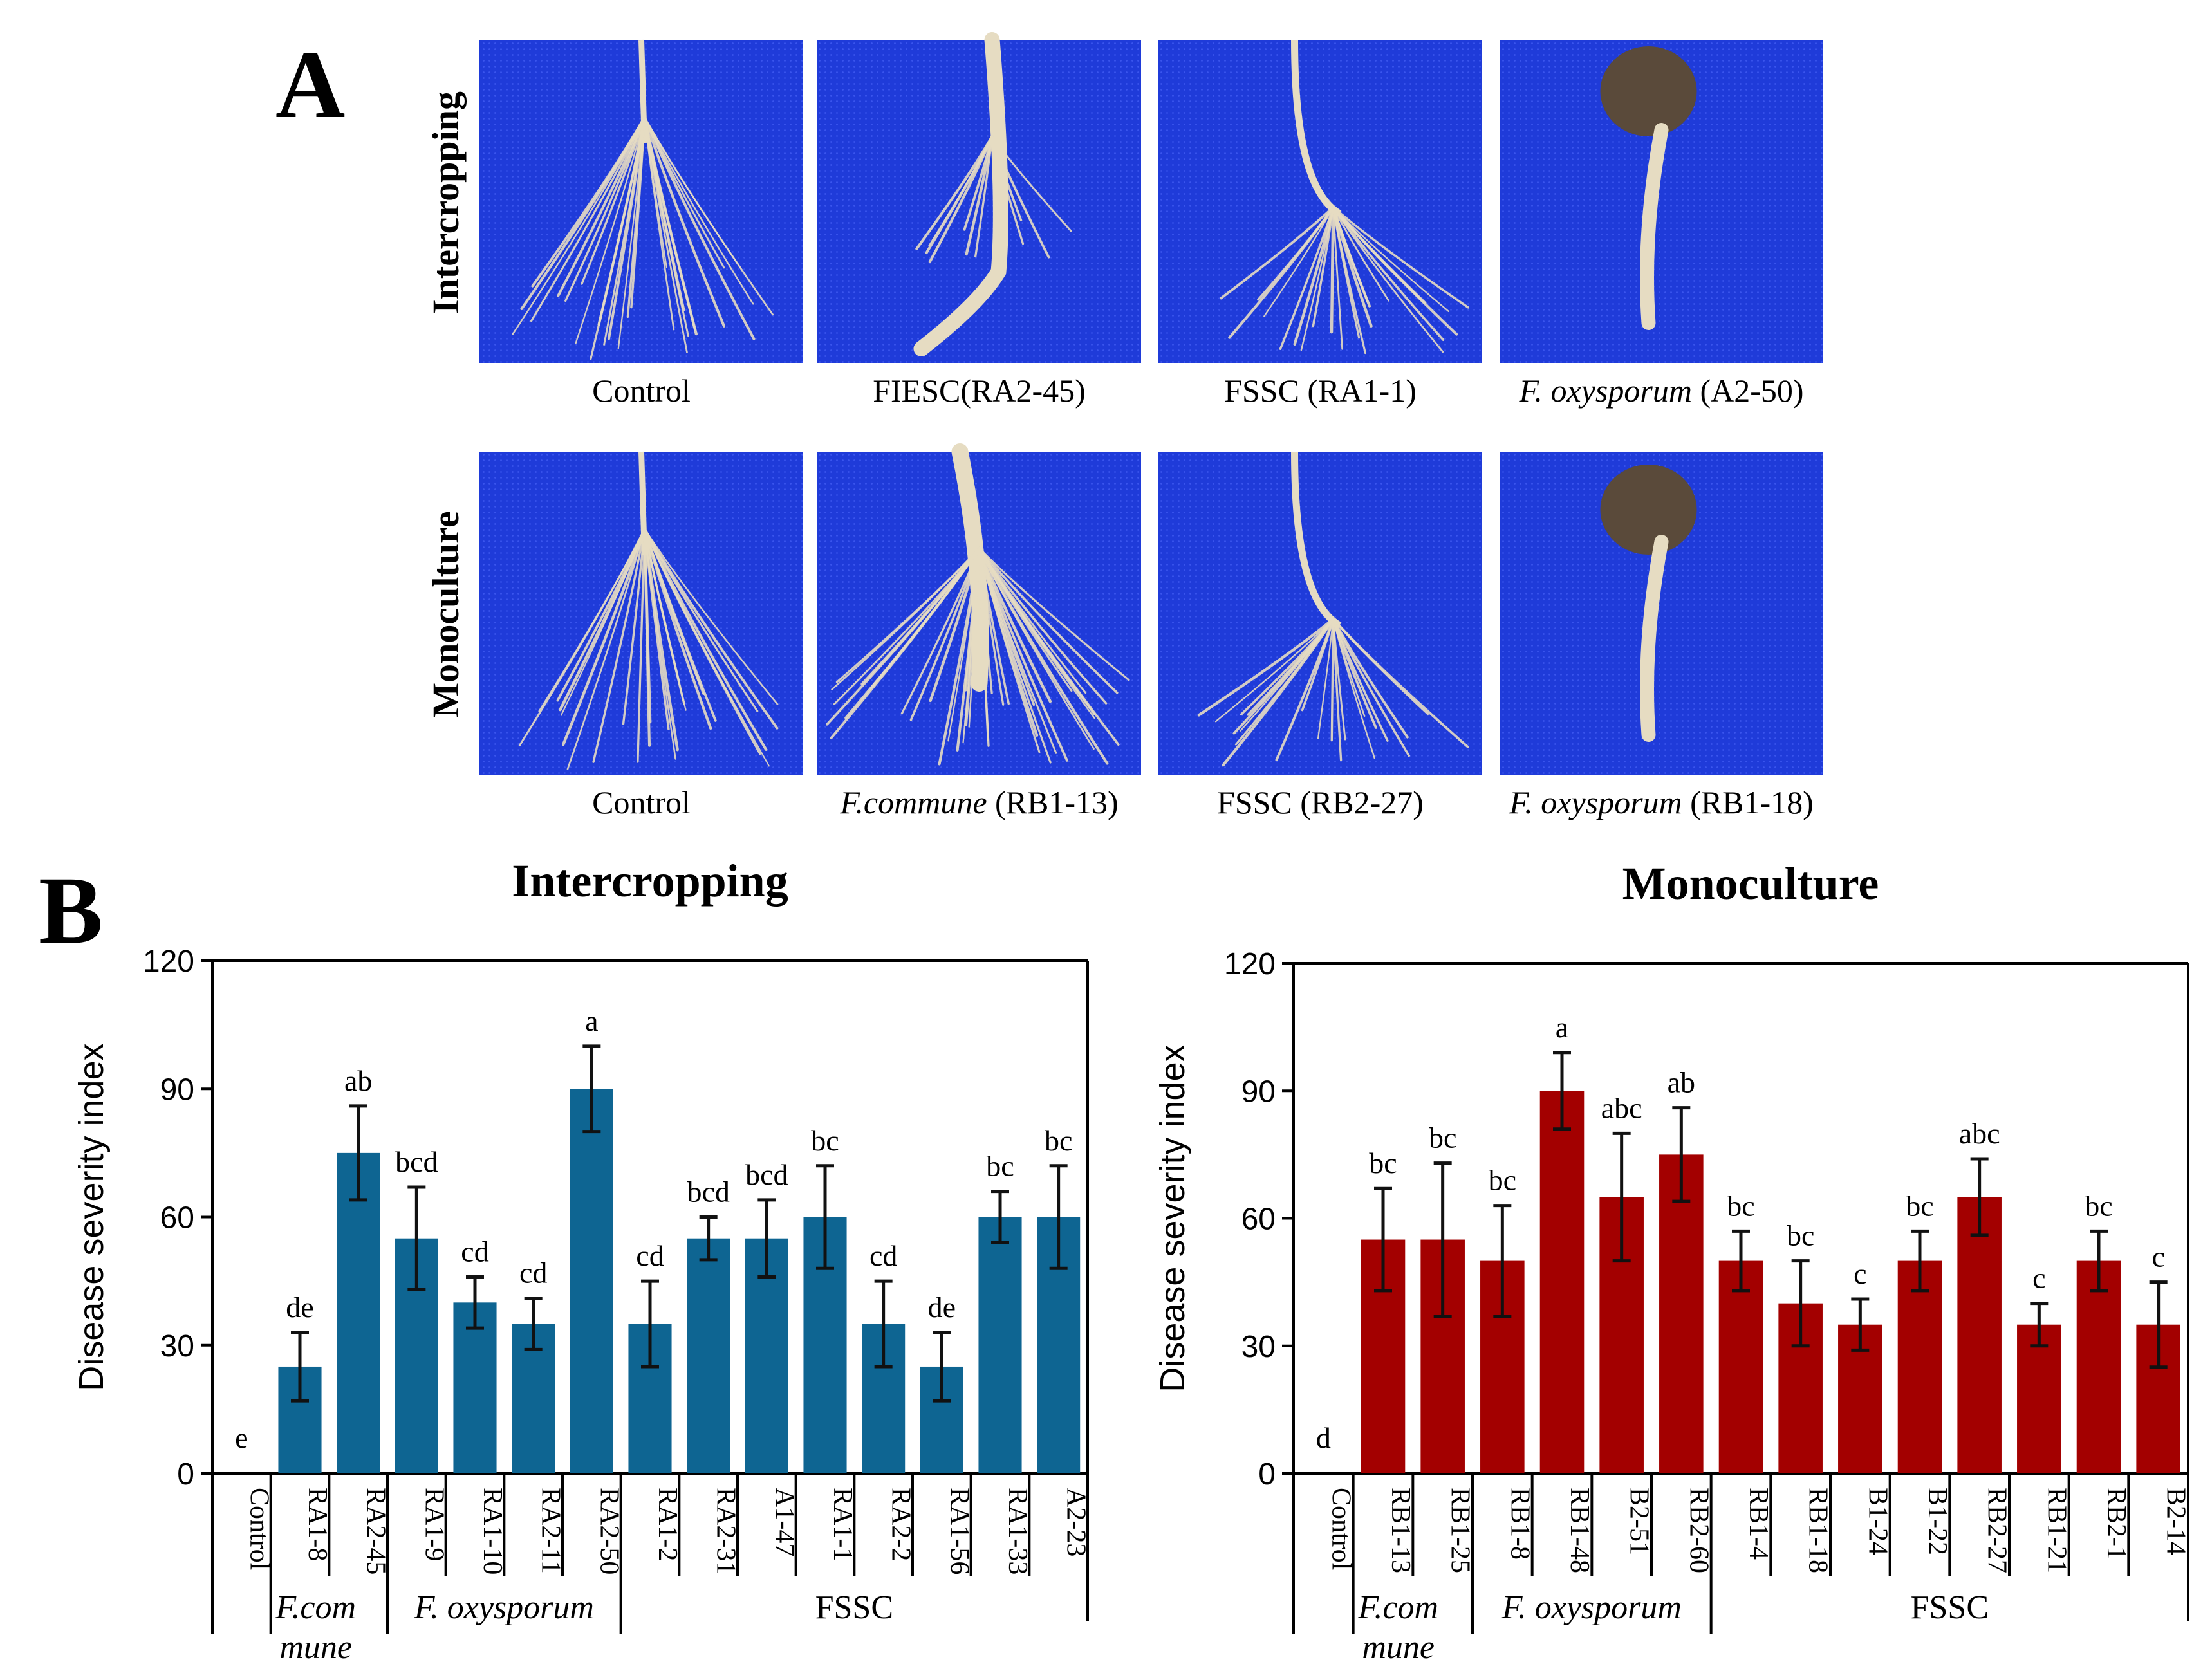 The height and width of the screenshot is (1671, 2212). Describe the element at coordinates (1950, 1607) in the screenshot. I see `group-label: FSSC` at that location.